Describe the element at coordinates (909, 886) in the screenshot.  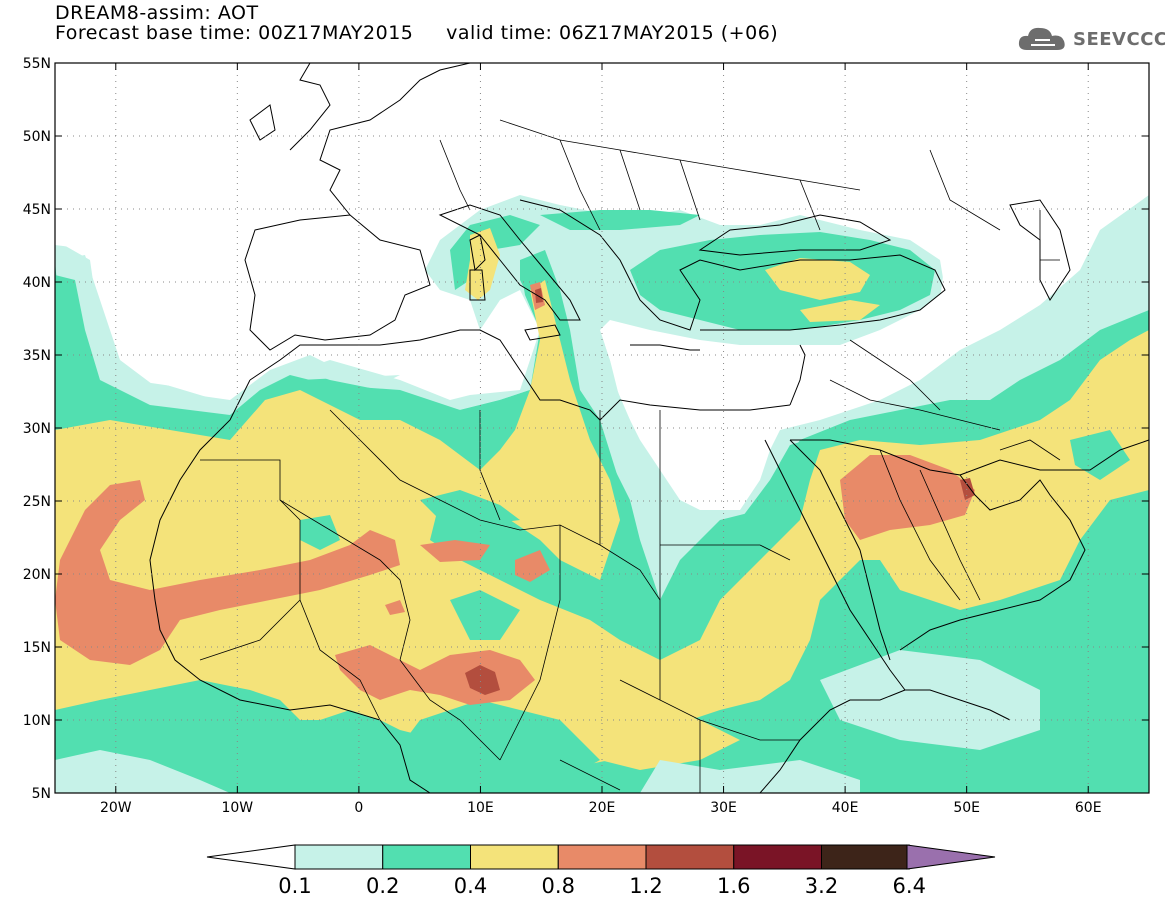
I see `colorbar-label: 6.4` at that location.